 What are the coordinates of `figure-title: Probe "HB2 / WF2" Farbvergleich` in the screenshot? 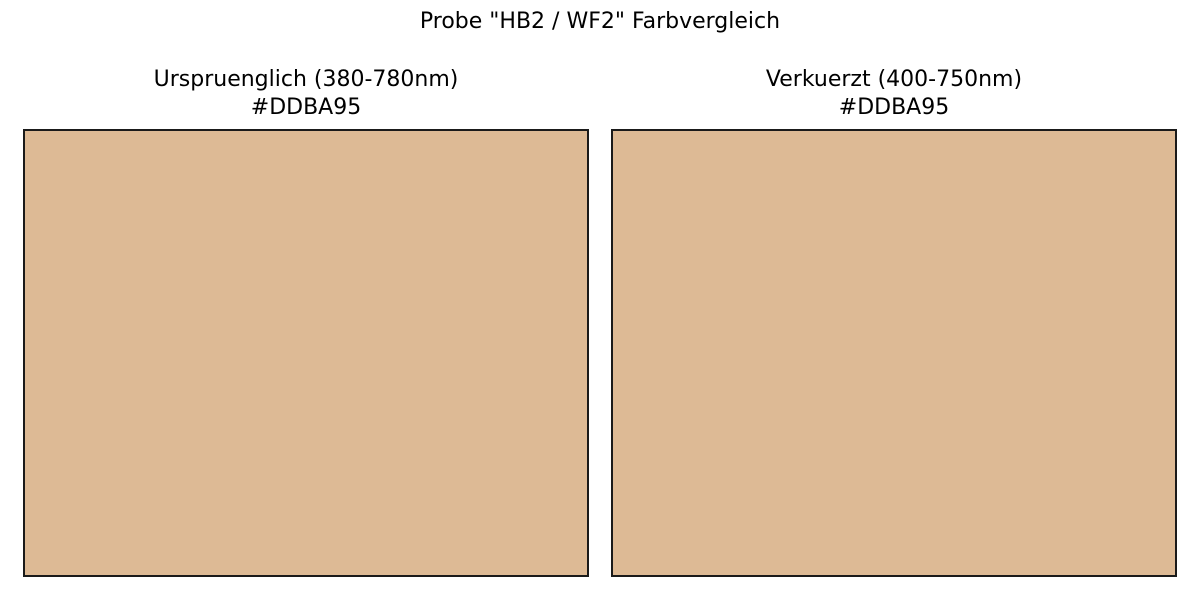 It's located at (600, 21).